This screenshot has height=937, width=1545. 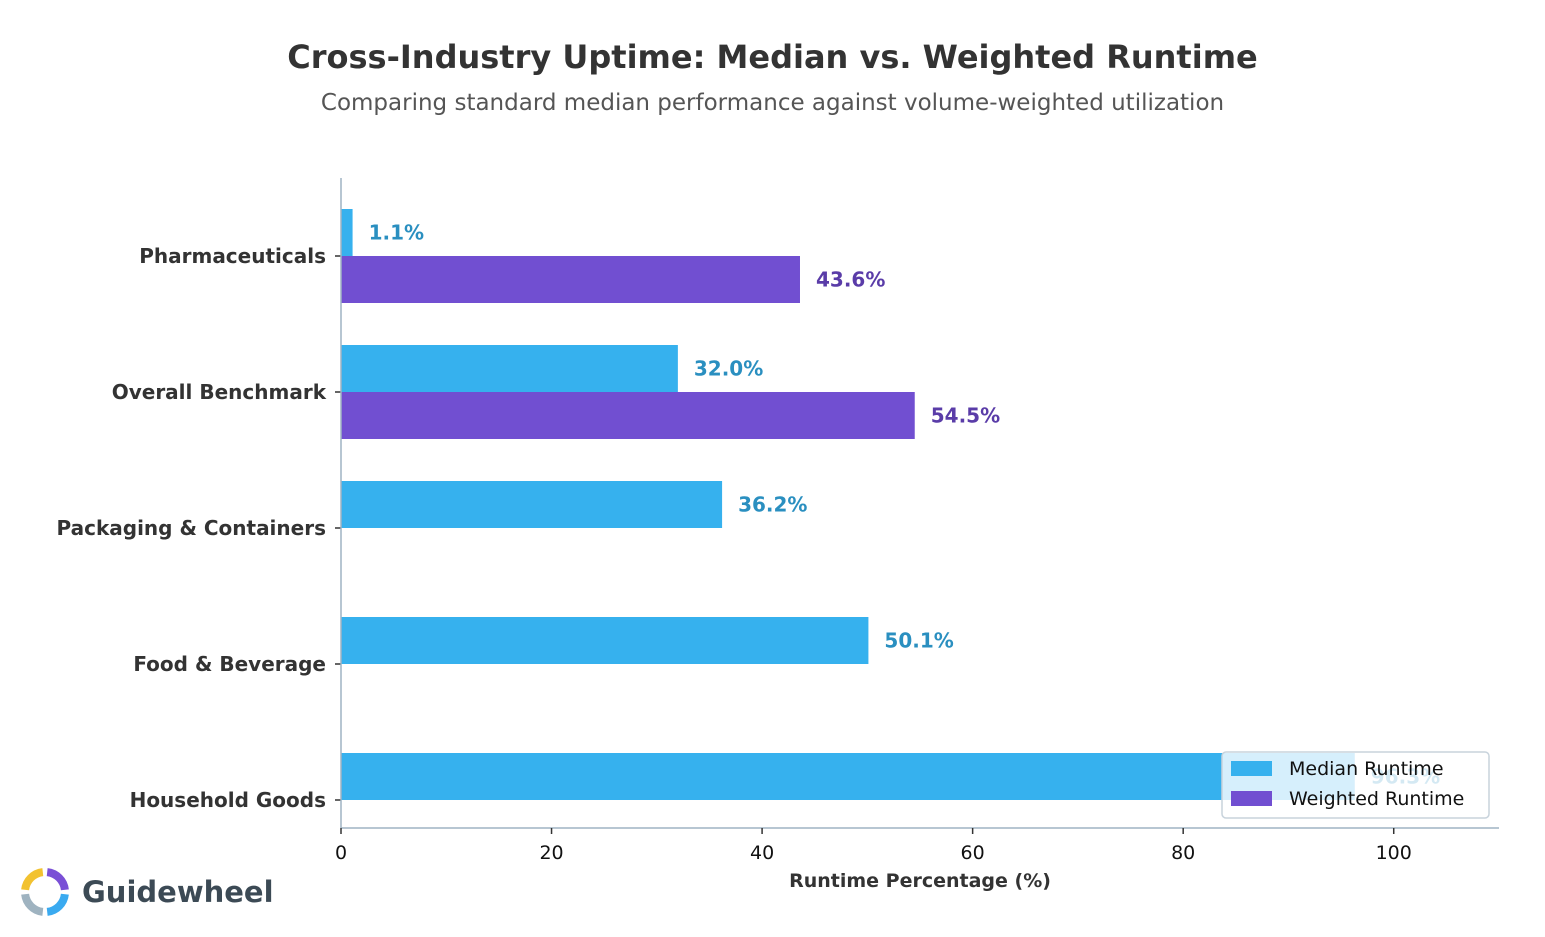 I want to click on x-tick-label-40: 40, so click(x=762, y=853).